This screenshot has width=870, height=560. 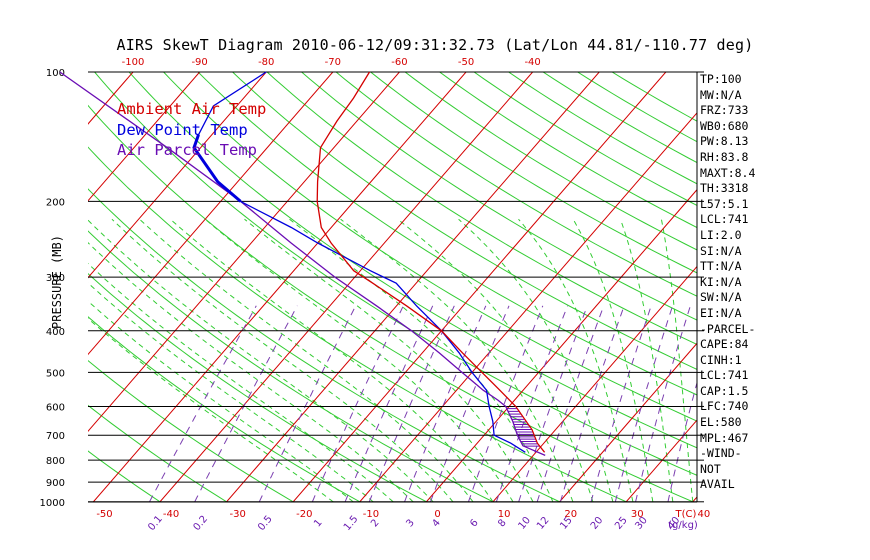 What do you see at coordinates (724, 110) in the screenshot?
I see `stat-item: FRZ:733` at bounding box center [724, 110].